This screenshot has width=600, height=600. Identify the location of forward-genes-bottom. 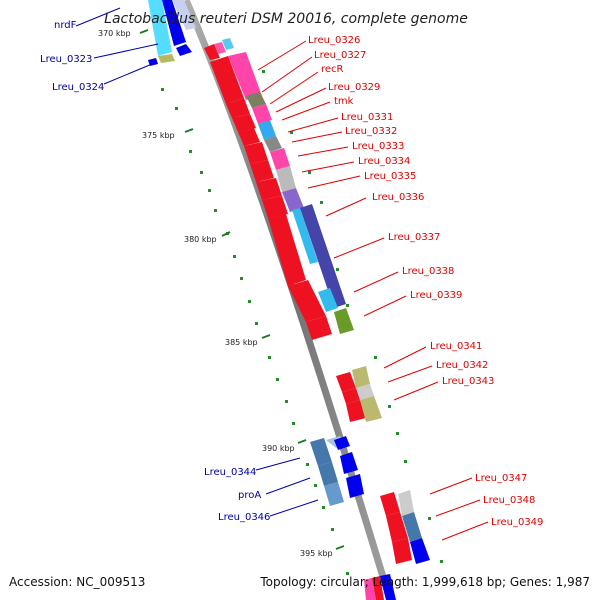
(405, 527).